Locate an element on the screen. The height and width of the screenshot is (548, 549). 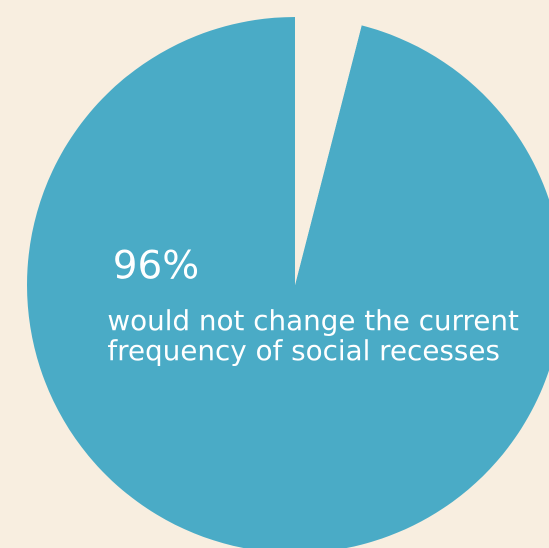
slice-label: would not change the current frequency of social recesses is located at coordinates (313, 337).